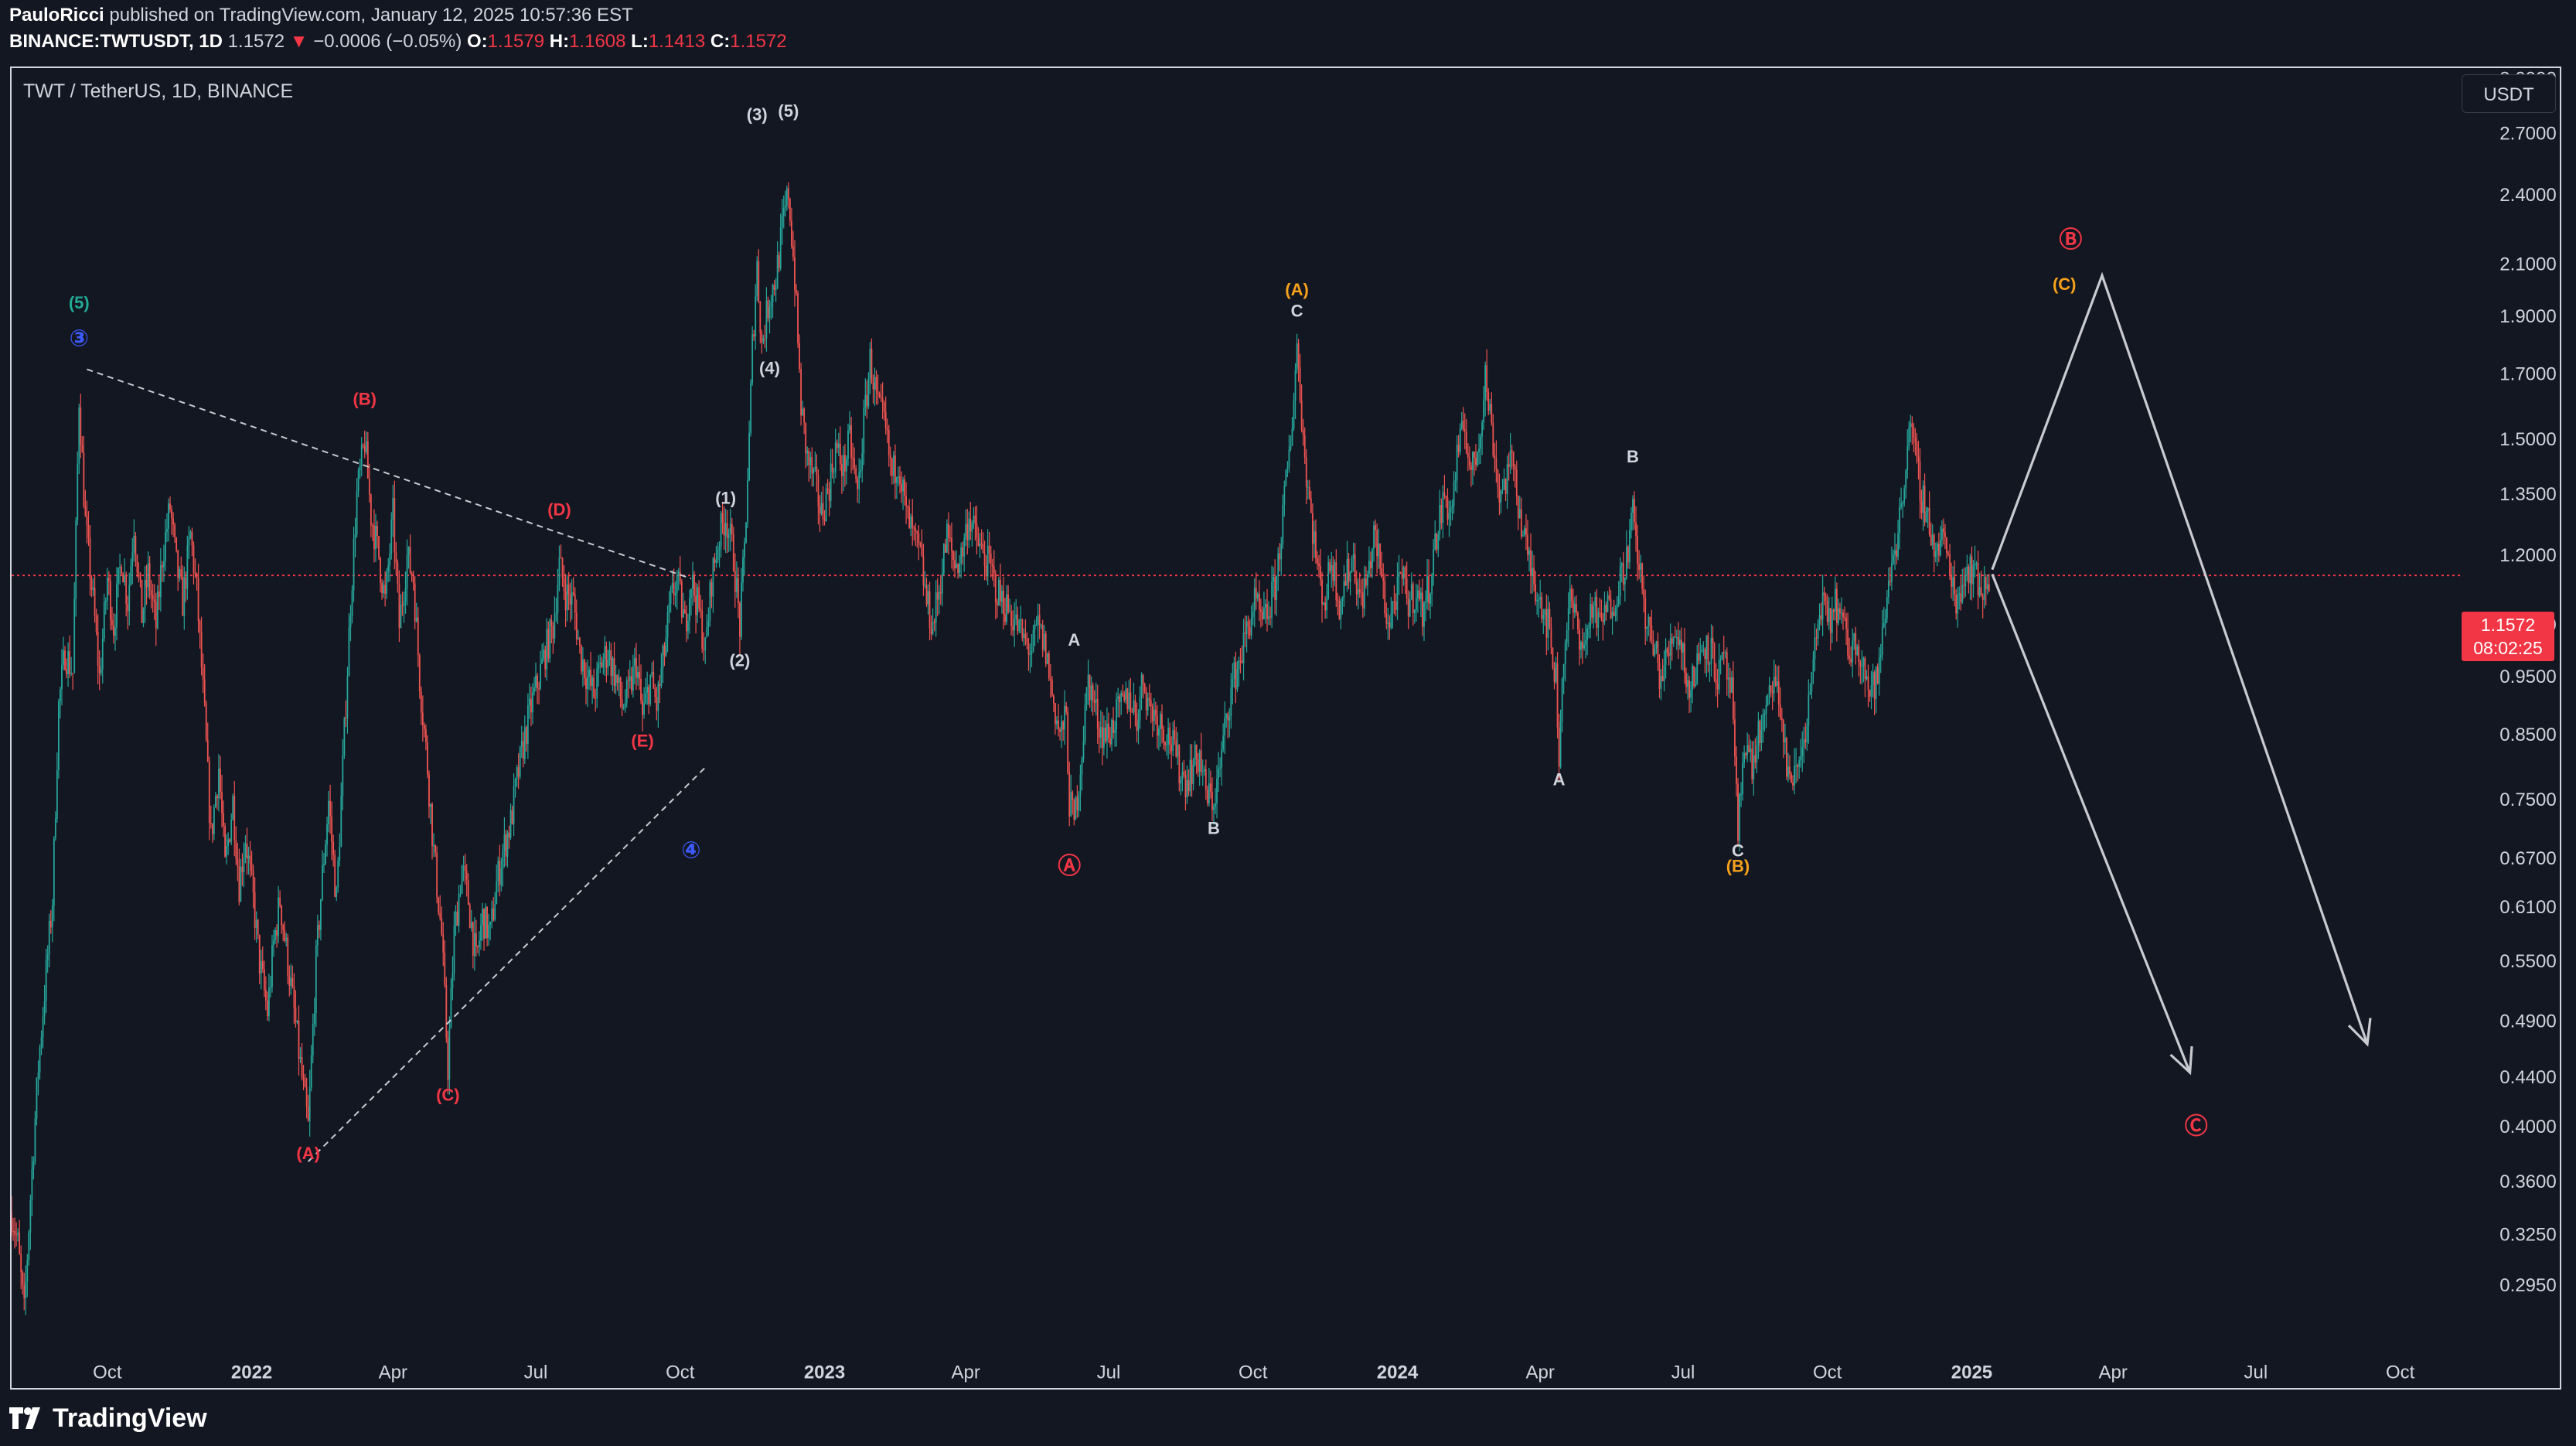  What do you see at coordinates (788, 111) in the screenshot?
I see `wave-label: (5)` at bounding box center [788, 111].